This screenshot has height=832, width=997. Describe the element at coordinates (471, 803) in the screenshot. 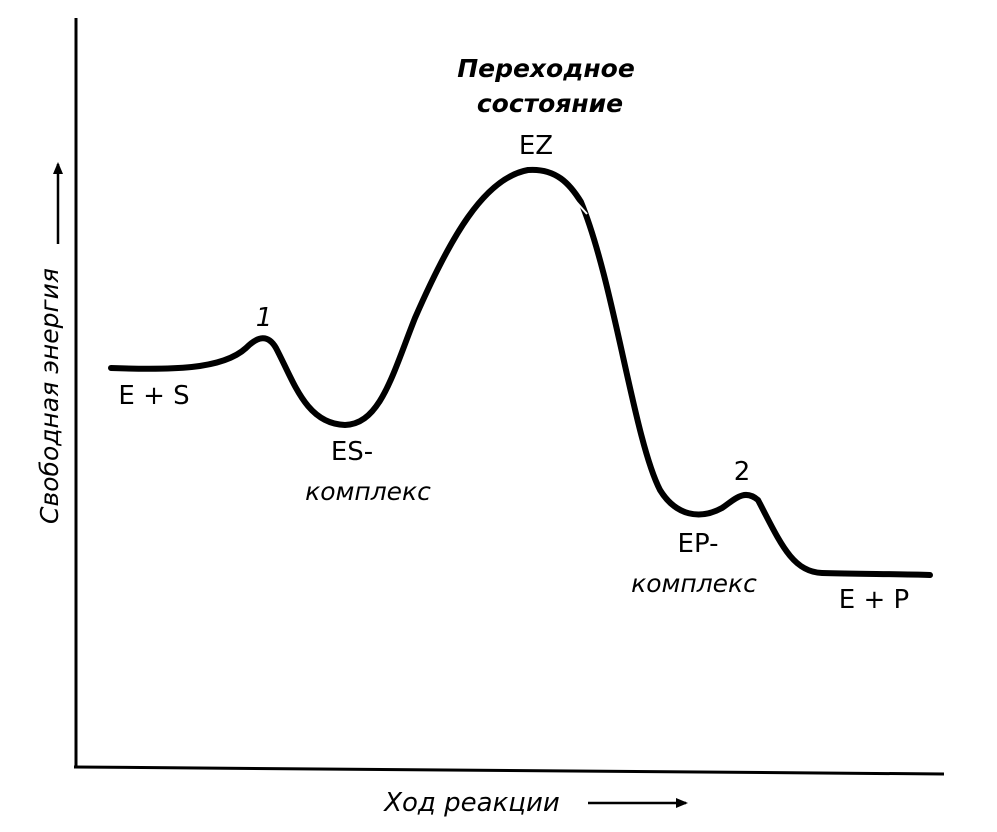

I see `x-axis-label: Ход реакции` at that location.